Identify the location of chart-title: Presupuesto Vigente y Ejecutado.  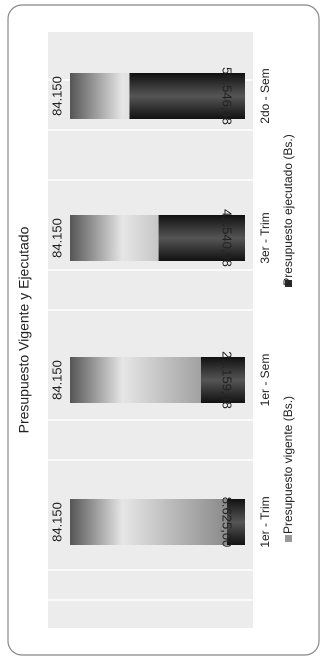
(24, 329).